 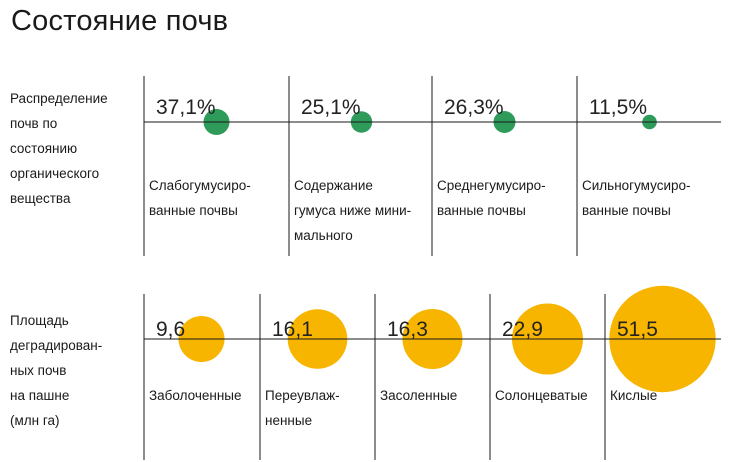 I want to click on category-label-4: Сильногумусиро-ванные почвы, so click(x=636, y=198).